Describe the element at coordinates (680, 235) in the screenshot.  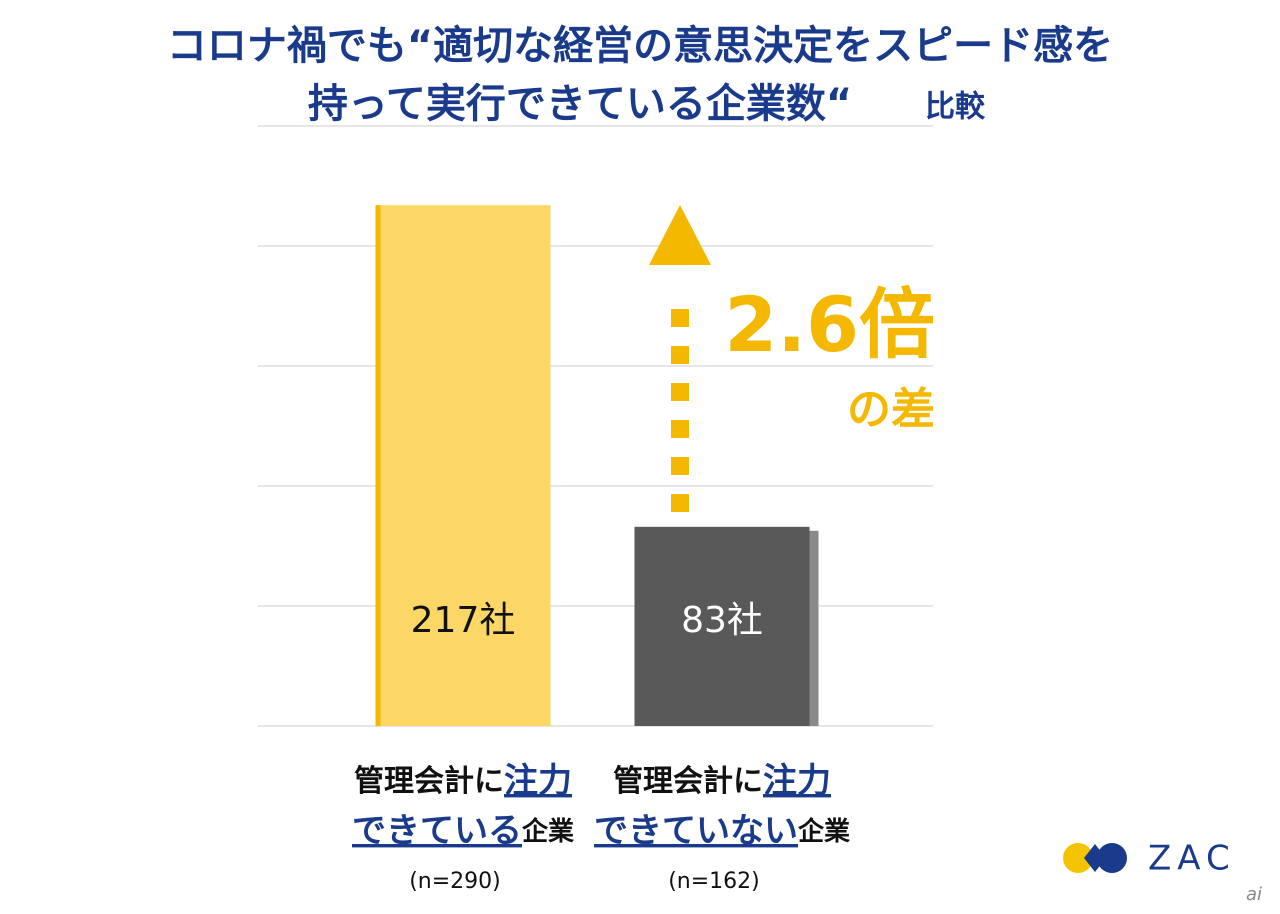
I see `arrow-head` at that location.